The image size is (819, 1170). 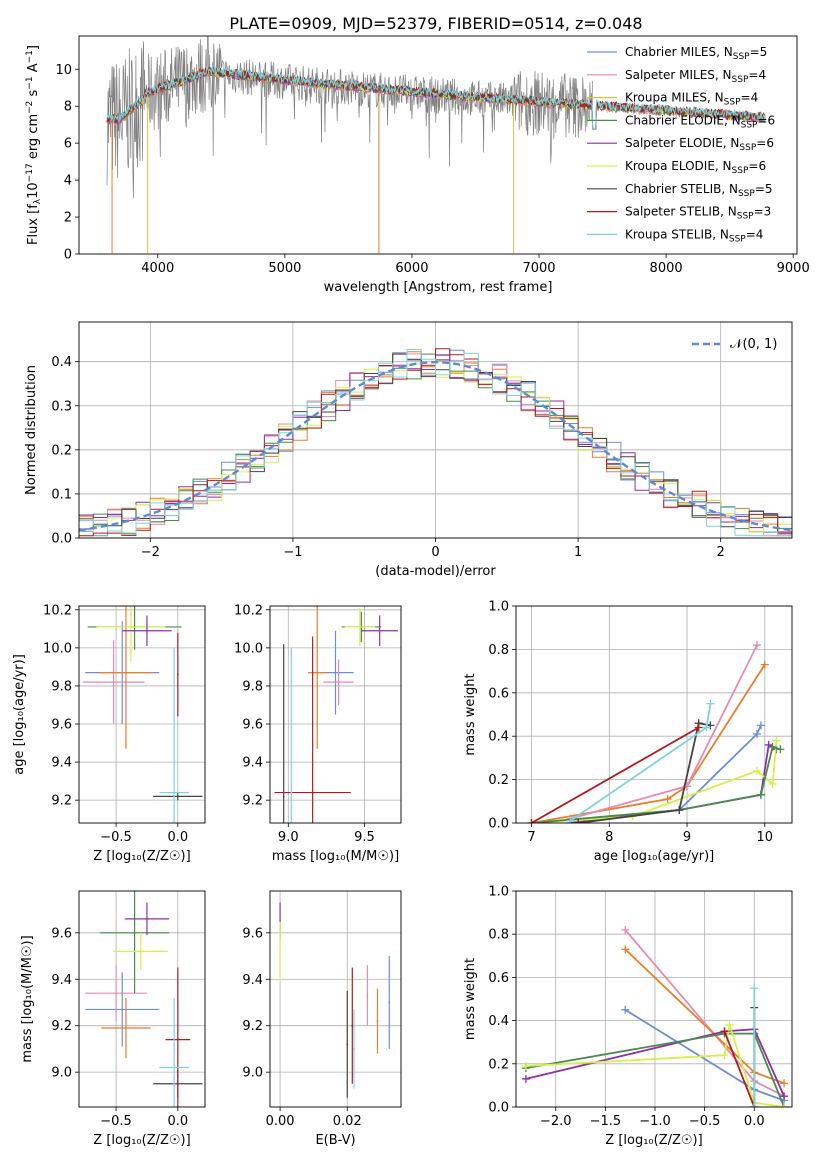 What do you see at coordinates (721, 552) in the screenshot?
I see `x-tick-label: 2` at bounding box center [721, 552].